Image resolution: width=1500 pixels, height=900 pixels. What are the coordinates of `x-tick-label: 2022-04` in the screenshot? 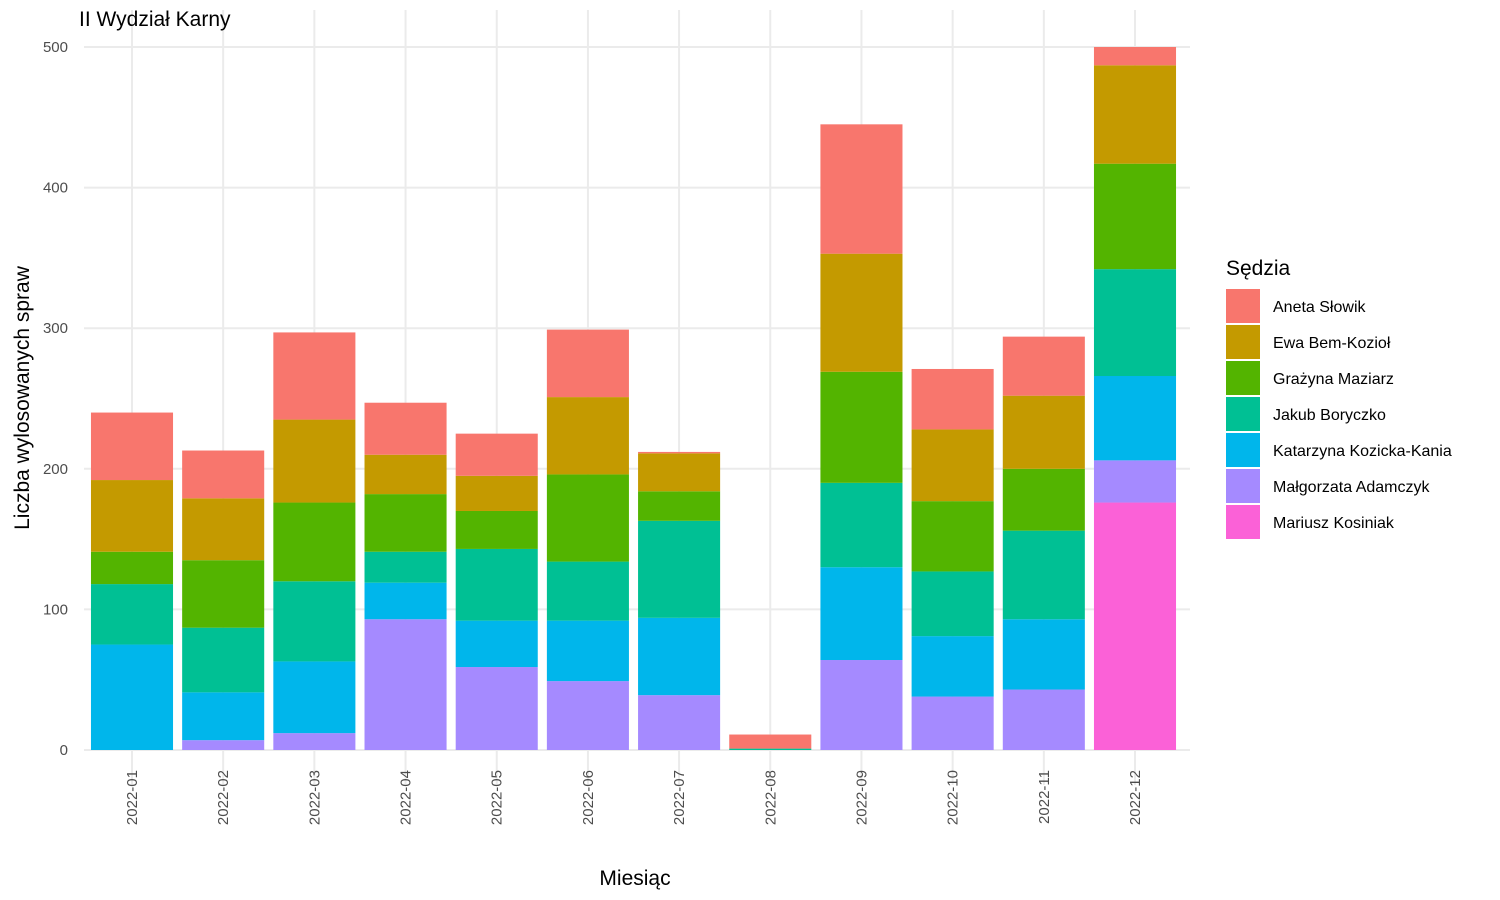 It's located at (406, 797).